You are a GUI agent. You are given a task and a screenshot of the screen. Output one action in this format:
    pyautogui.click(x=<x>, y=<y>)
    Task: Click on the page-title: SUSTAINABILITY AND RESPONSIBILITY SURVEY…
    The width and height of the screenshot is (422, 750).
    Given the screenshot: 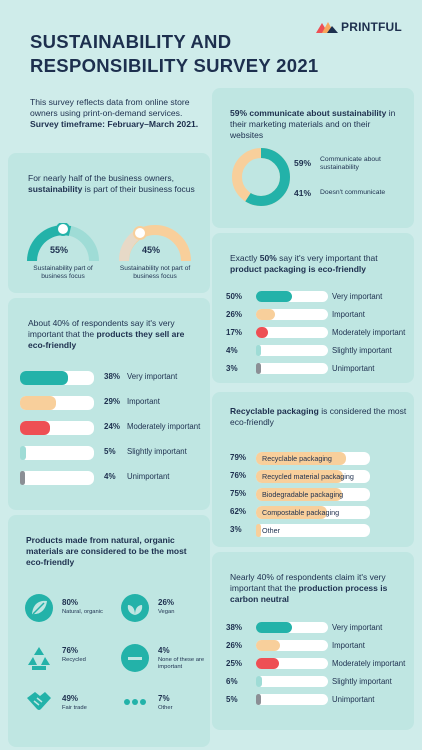 What is the action you would take?
    pyautogui.click(x=190, y=54)
    